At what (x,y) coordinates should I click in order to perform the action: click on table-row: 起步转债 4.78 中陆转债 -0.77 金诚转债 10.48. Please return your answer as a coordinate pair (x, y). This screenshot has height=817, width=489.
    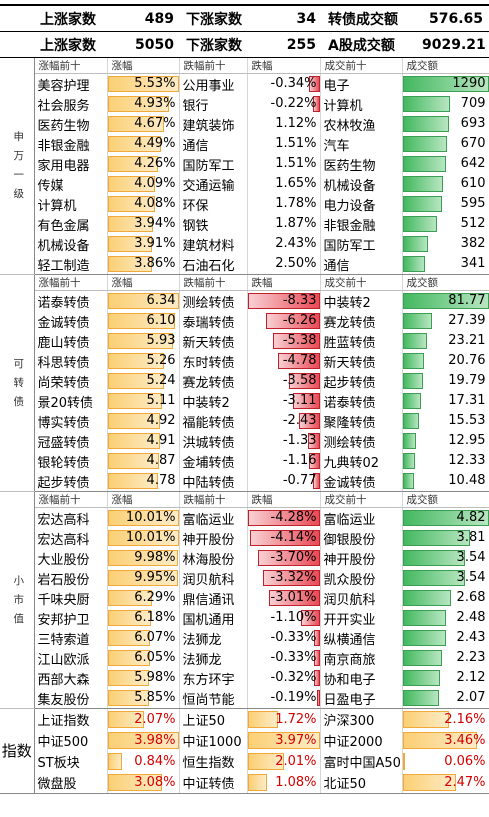
    Looking at the image, I should click on (244, 481).